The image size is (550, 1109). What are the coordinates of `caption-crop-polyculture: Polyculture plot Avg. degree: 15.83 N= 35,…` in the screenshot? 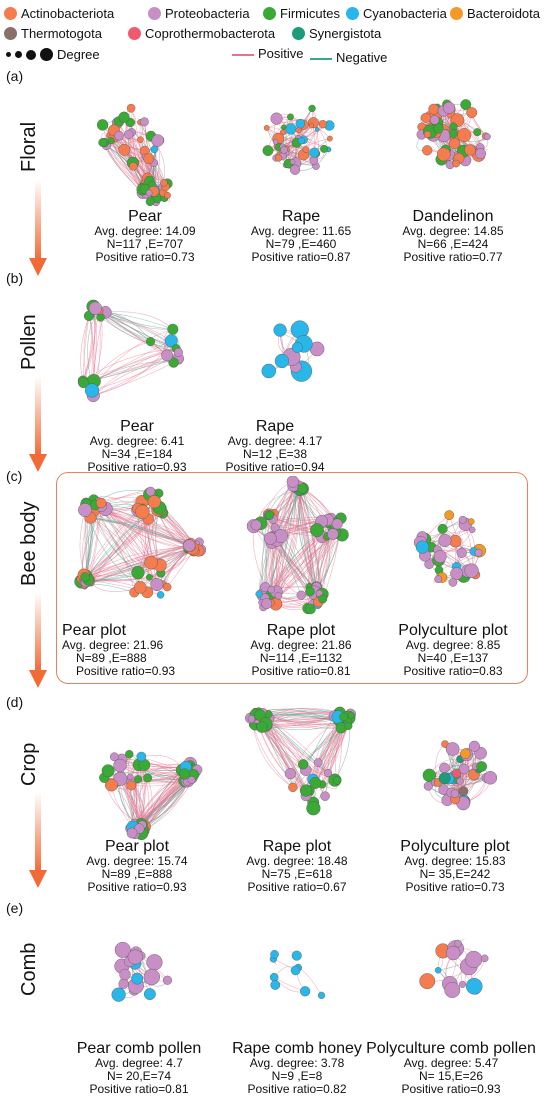 It's located at (455, 866).